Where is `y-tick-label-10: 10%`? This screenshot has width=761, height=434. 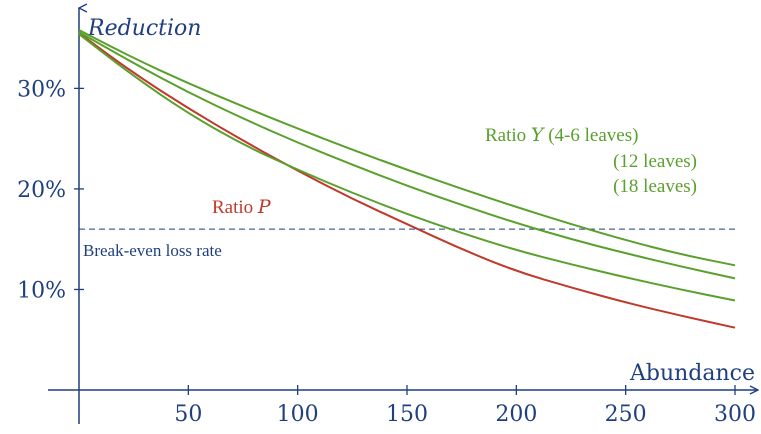 y-tick-label-10: 10% is located at coordinates (41, 290).